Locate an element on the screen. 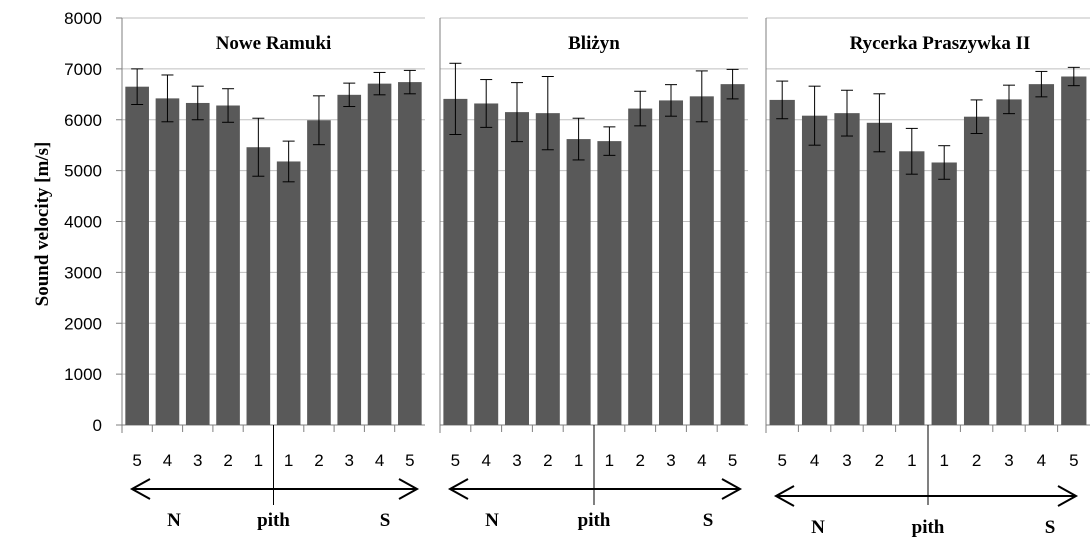  y-tick-label: 1000 is located at coordinates (83, 374).